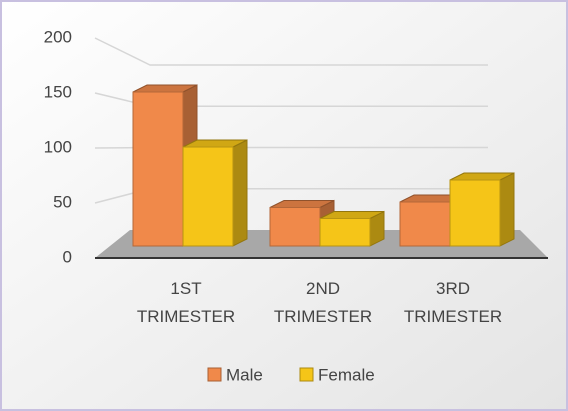 The height and width of the screenshot is (411, 568). Describe the element at coordinates (244, 374) in the screenshot. I see `legend-label: Male` at that location.